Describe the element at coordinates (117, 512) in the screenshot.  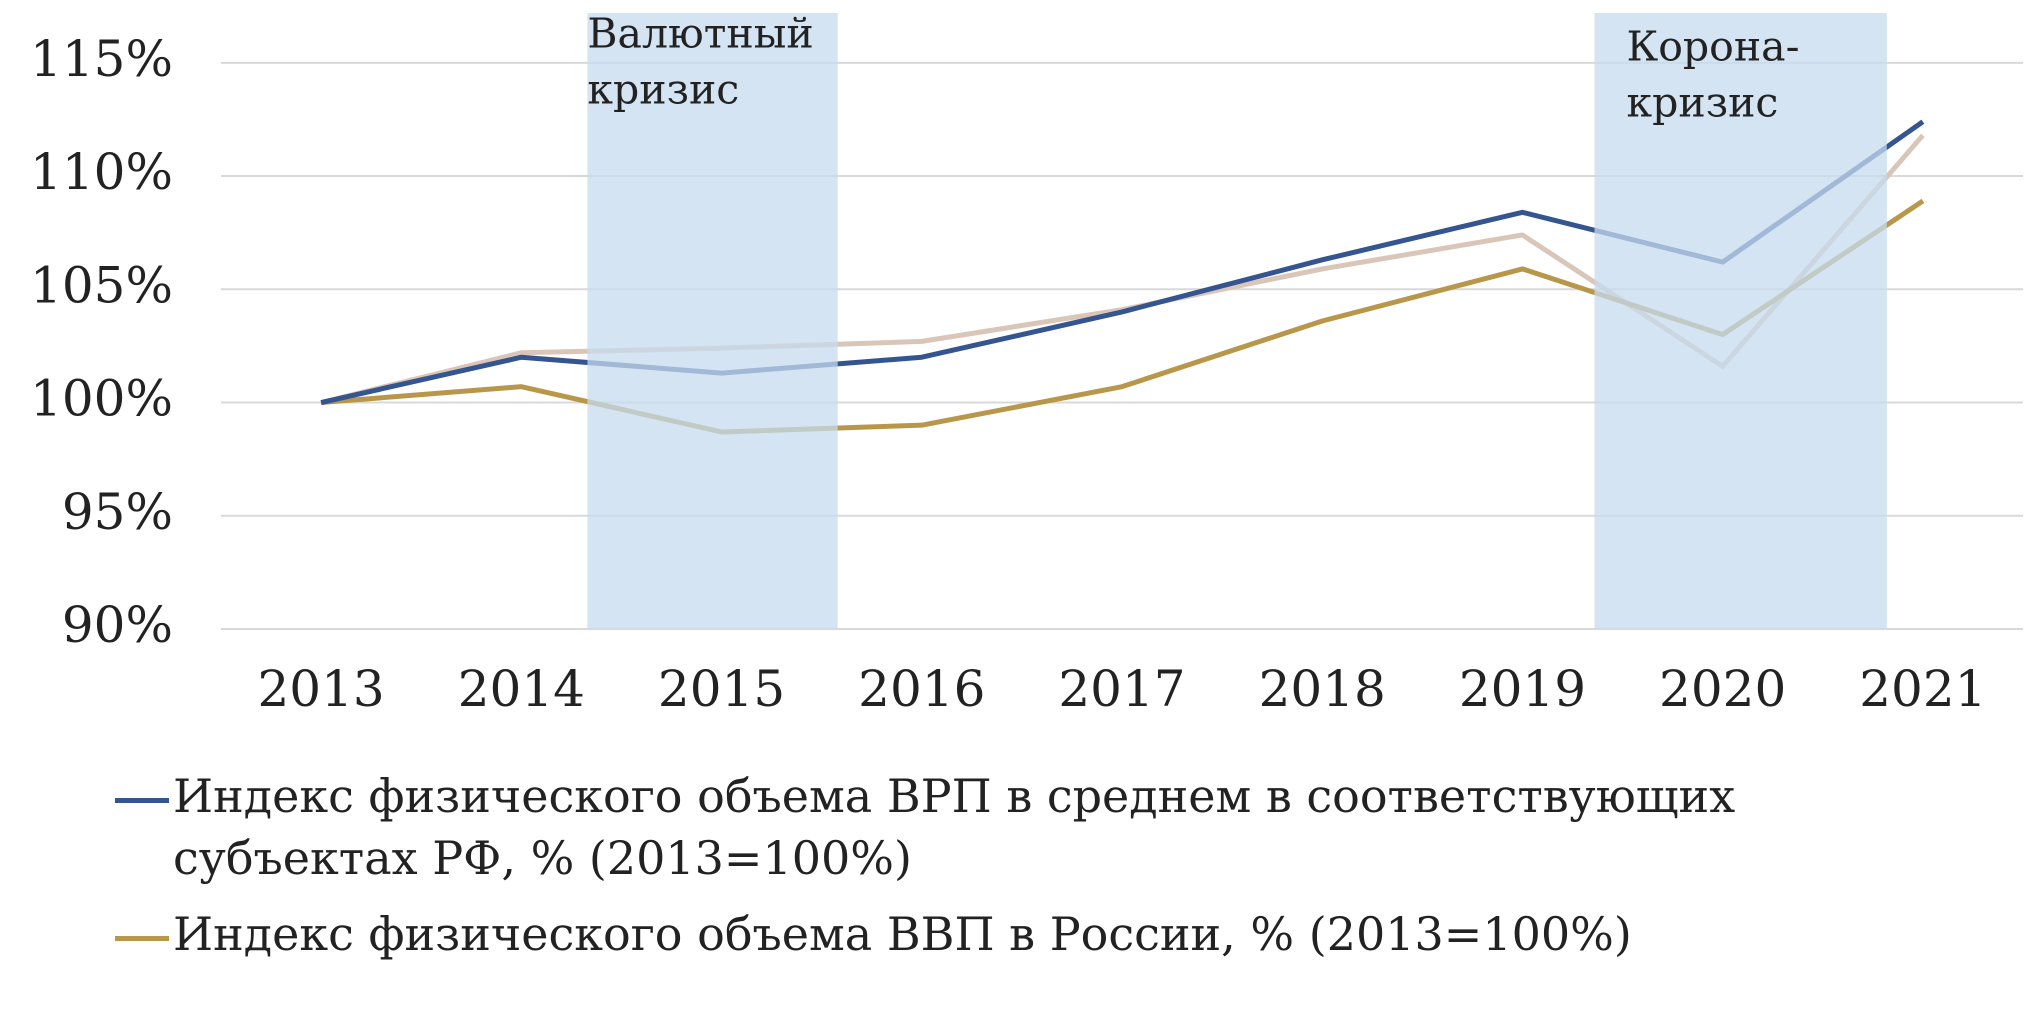
I see `y-tick-label: 95%` at that location.